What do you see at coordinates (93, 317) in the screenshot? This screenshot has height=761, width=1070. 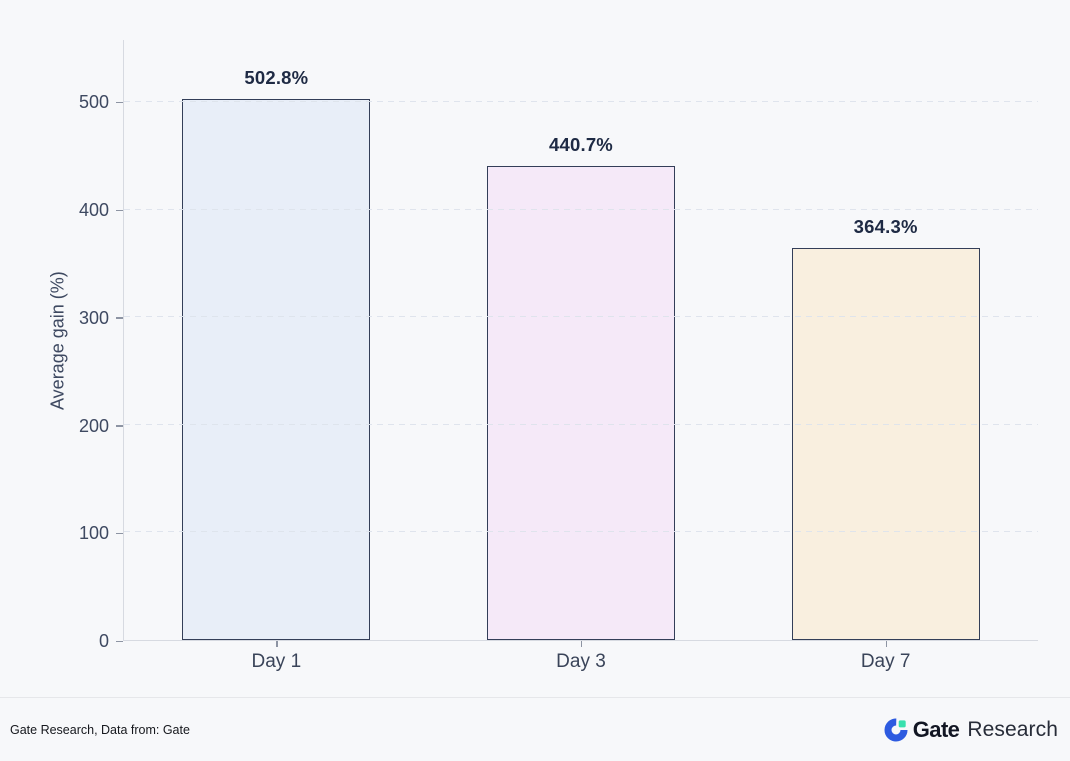 I see `y-tick-label: 300` at bounding box center [93, 317].